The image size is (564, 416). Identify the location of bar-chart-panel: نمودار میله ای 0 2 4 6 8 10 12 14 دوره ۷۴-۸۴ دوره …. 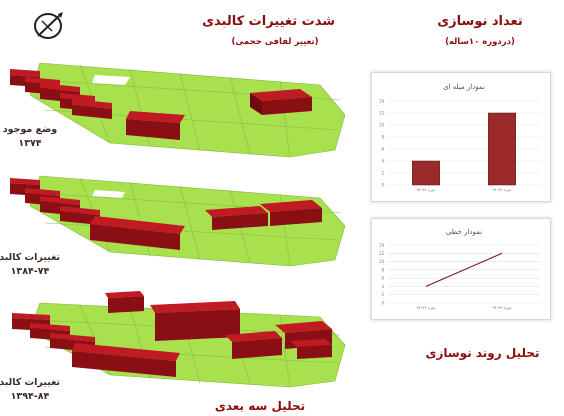
(461, 137).